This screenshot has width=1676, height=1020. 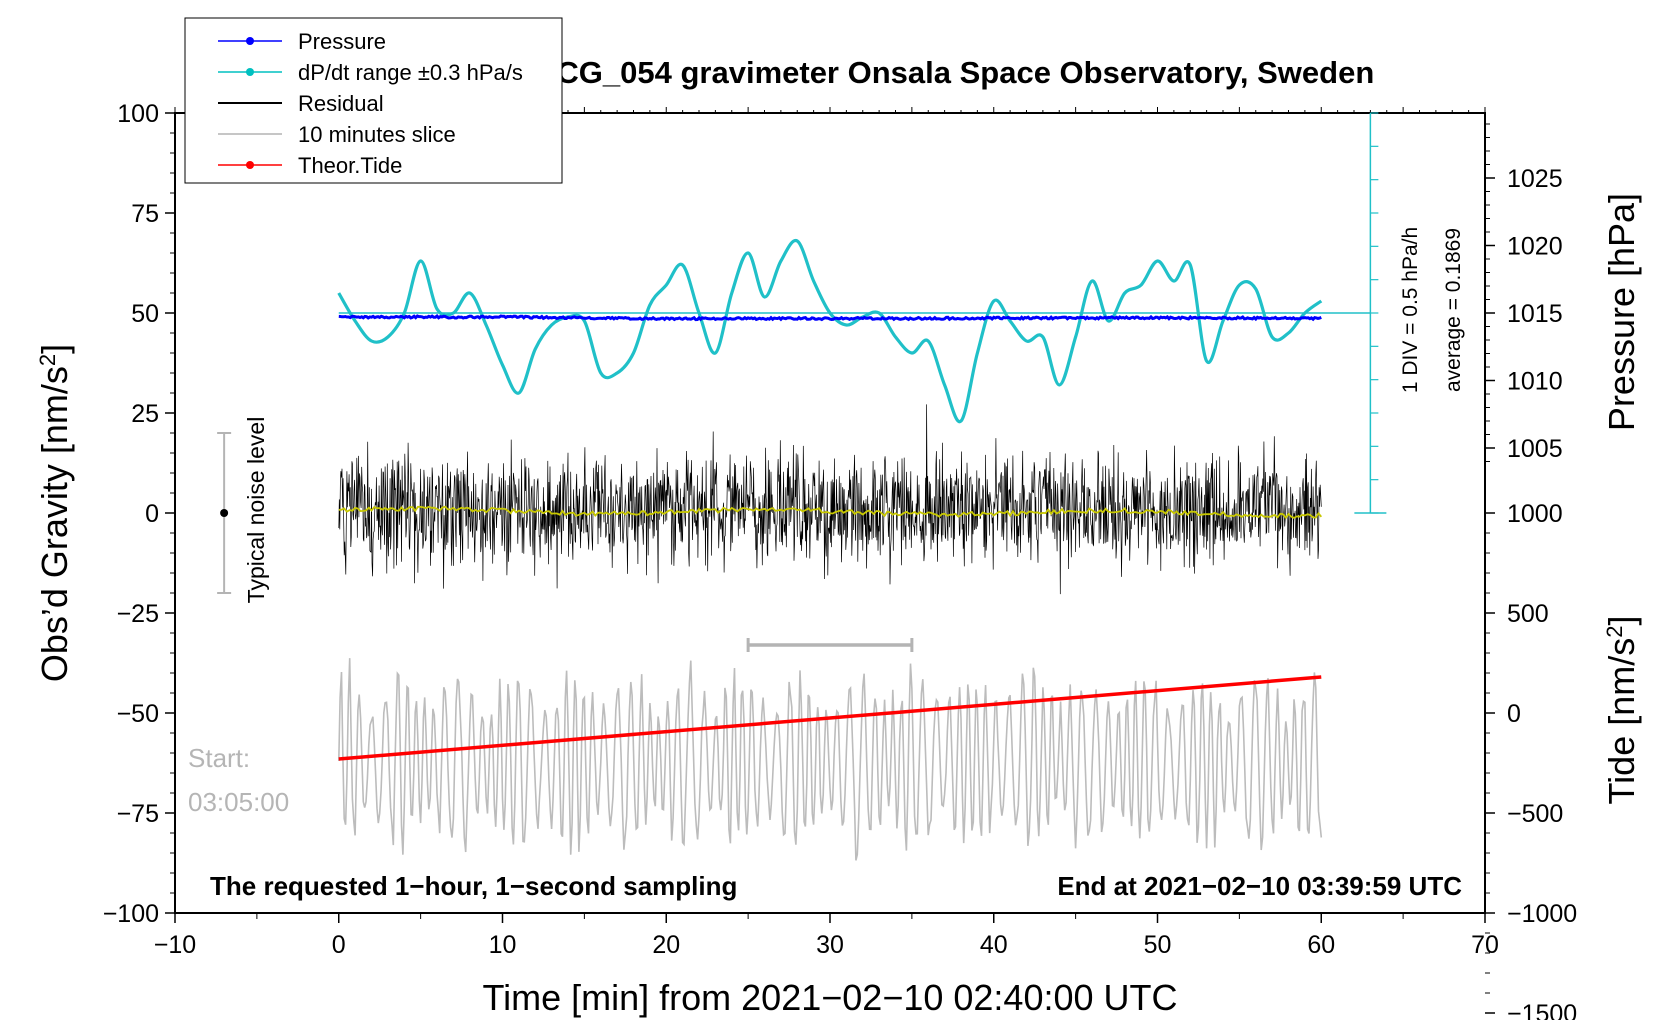 What do you see at coordinates (1485, 945) in the screenshot?
I see `x-tick-label: 70` at bounding box center [1485, 945].